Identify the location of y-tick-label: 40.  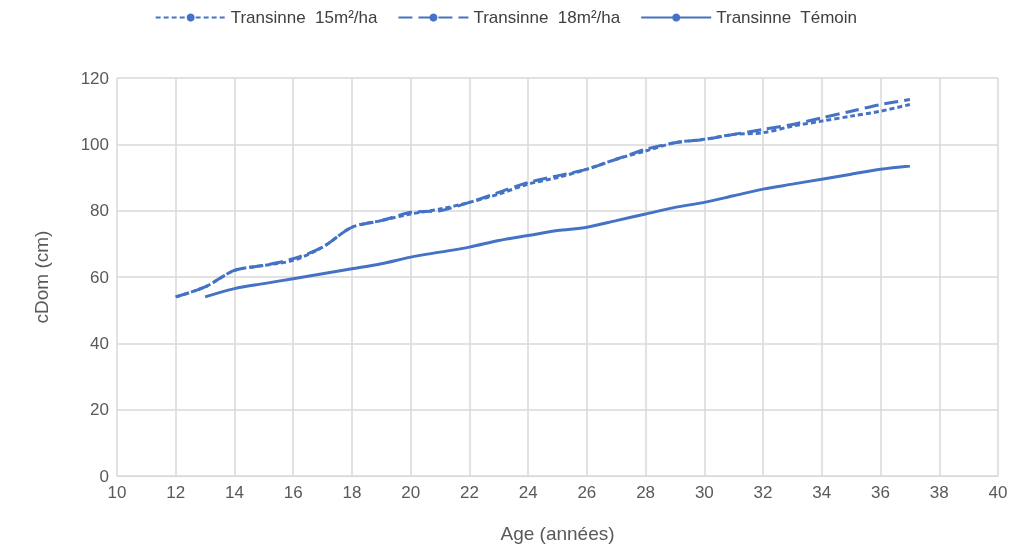
(99, 343).